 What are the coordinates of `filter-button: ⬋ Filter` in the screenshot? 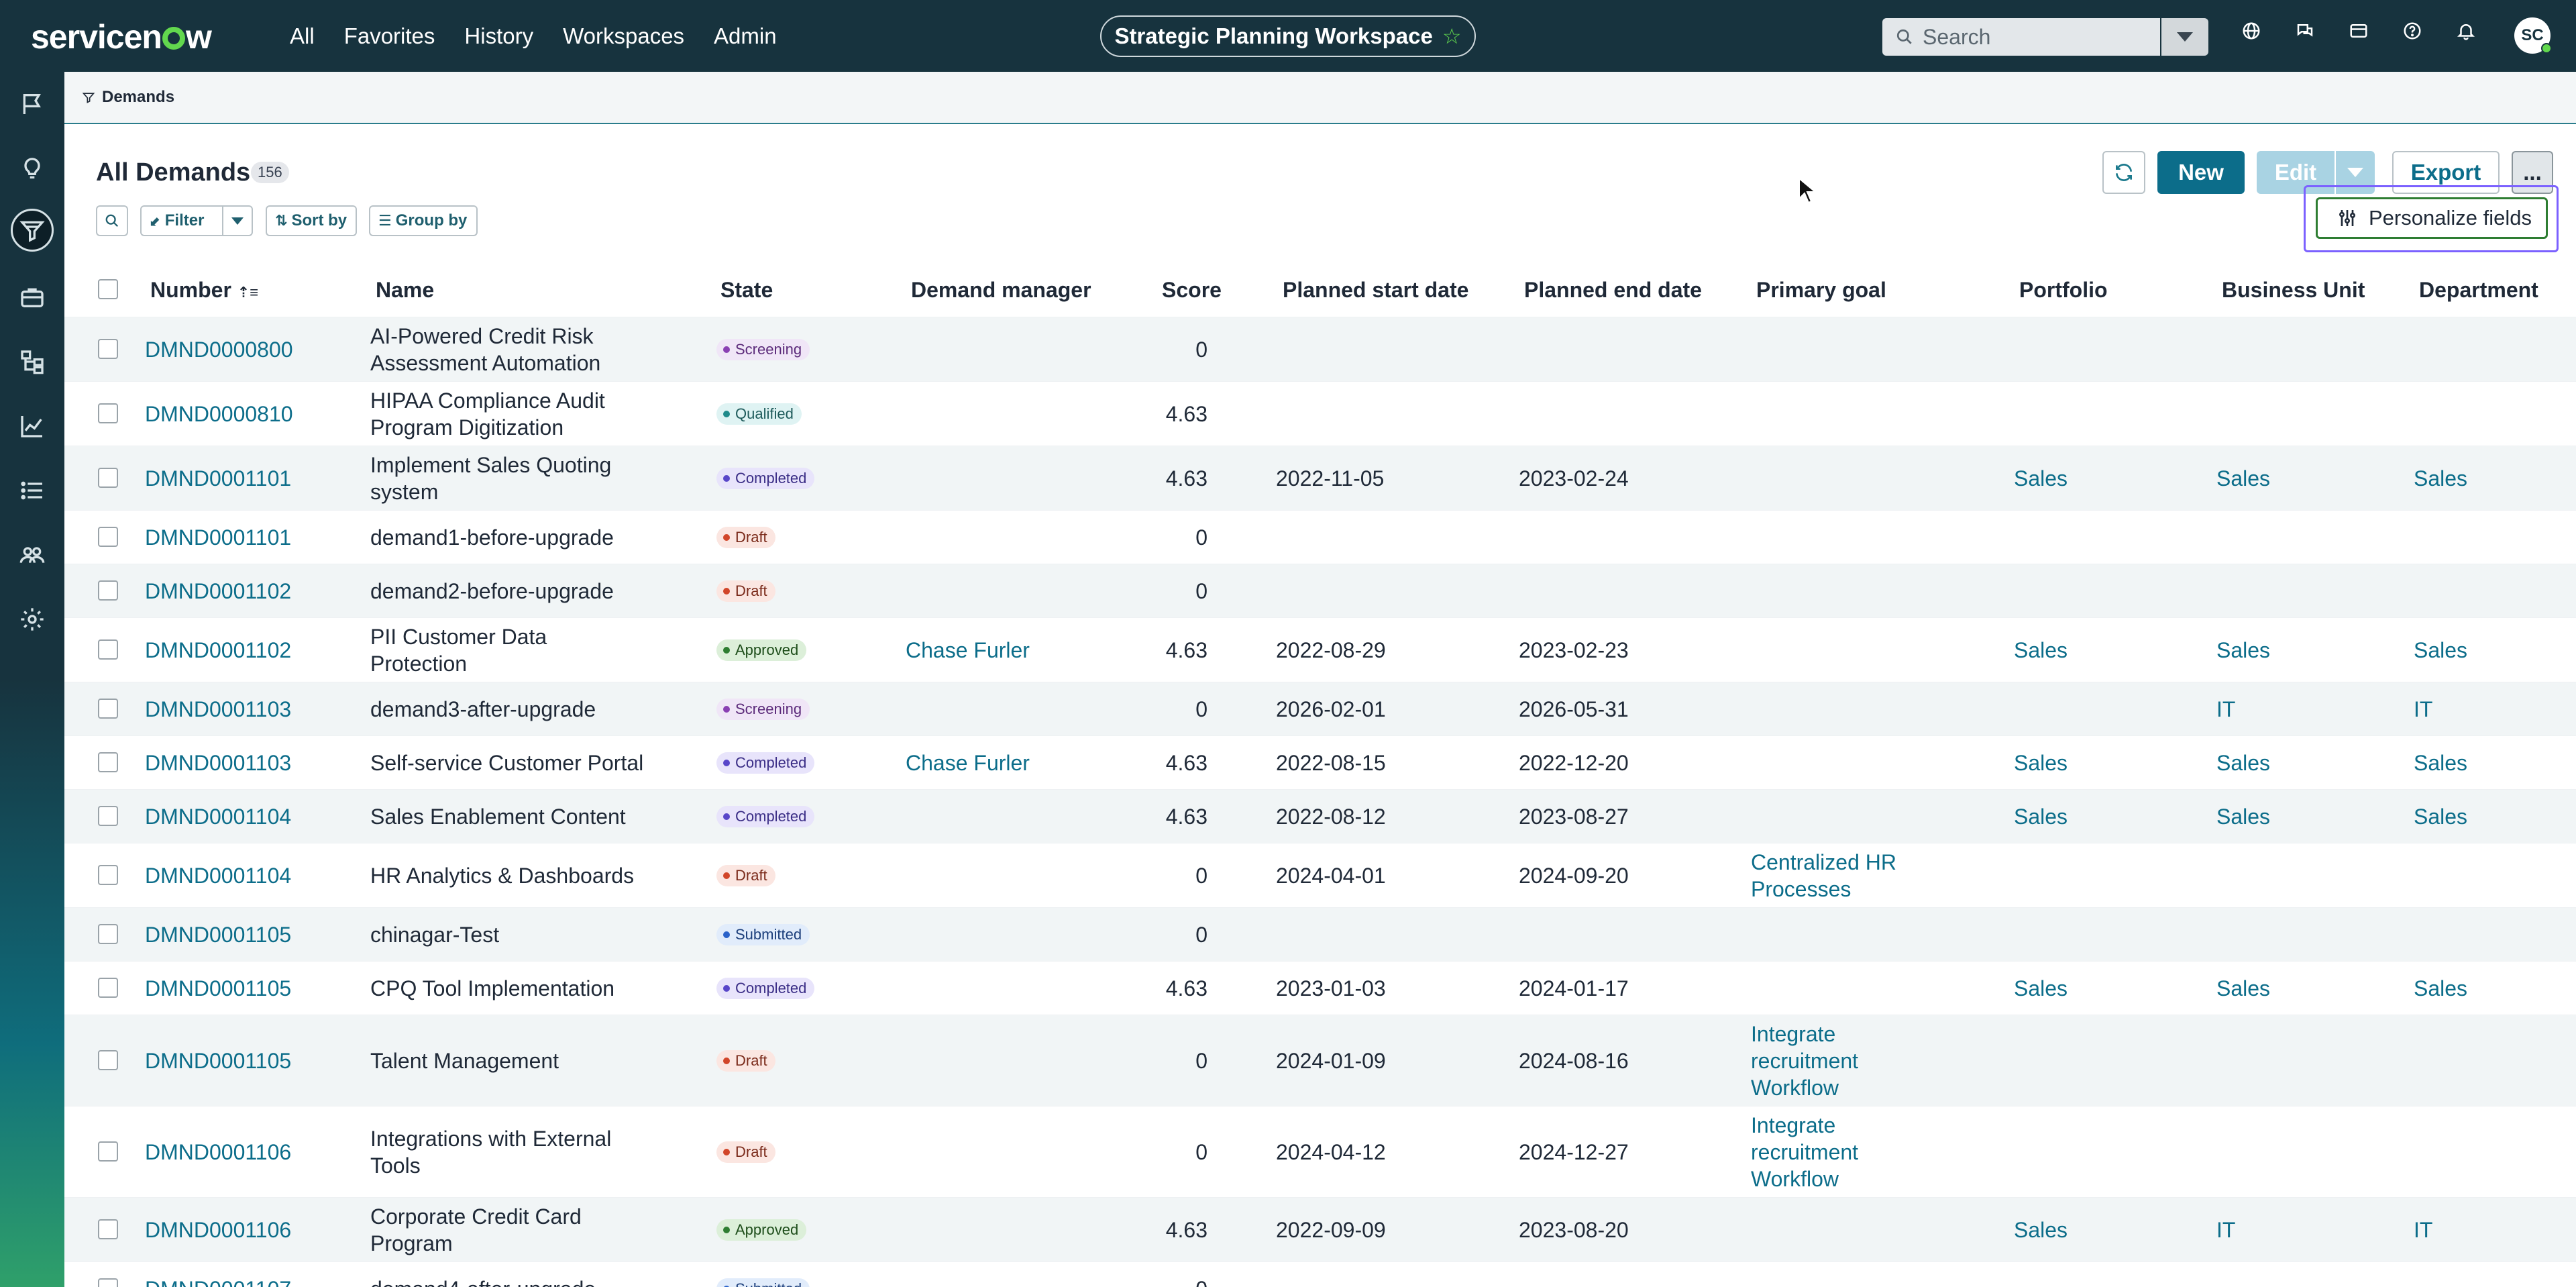 It's located at (181, 221).